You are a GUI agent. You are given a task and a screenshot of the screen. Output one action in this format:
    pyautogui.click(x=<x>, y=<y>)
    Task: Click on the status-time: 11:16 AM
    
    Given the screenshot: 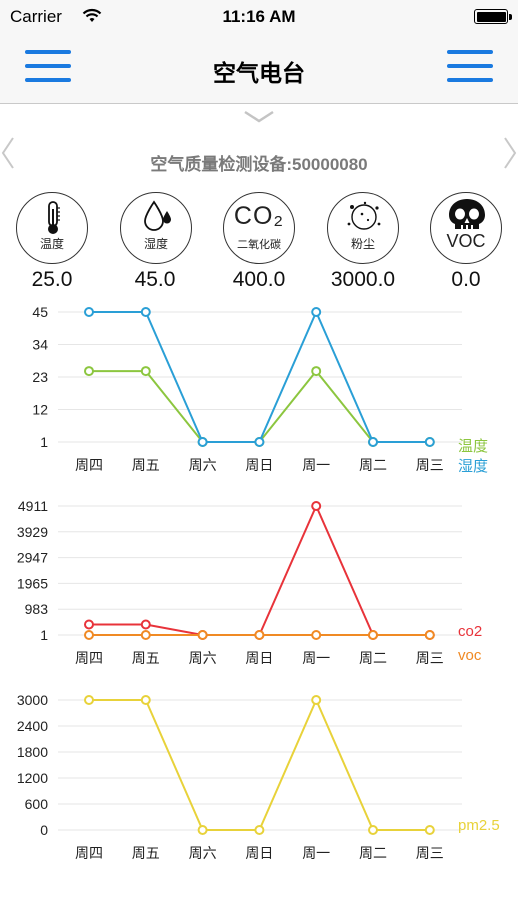 What is the action you would take?
    pyautogui.click(x=259, y=16)
    